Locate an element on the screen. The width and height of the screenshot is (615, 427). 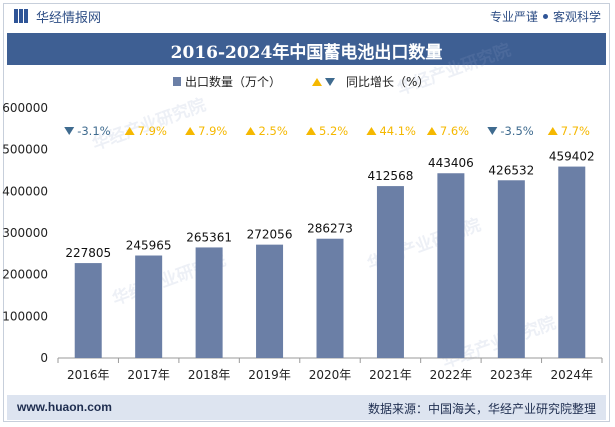
title-bar: 2016-2024年中国蓄电池出口数量 is located at coordinates (306, 49).